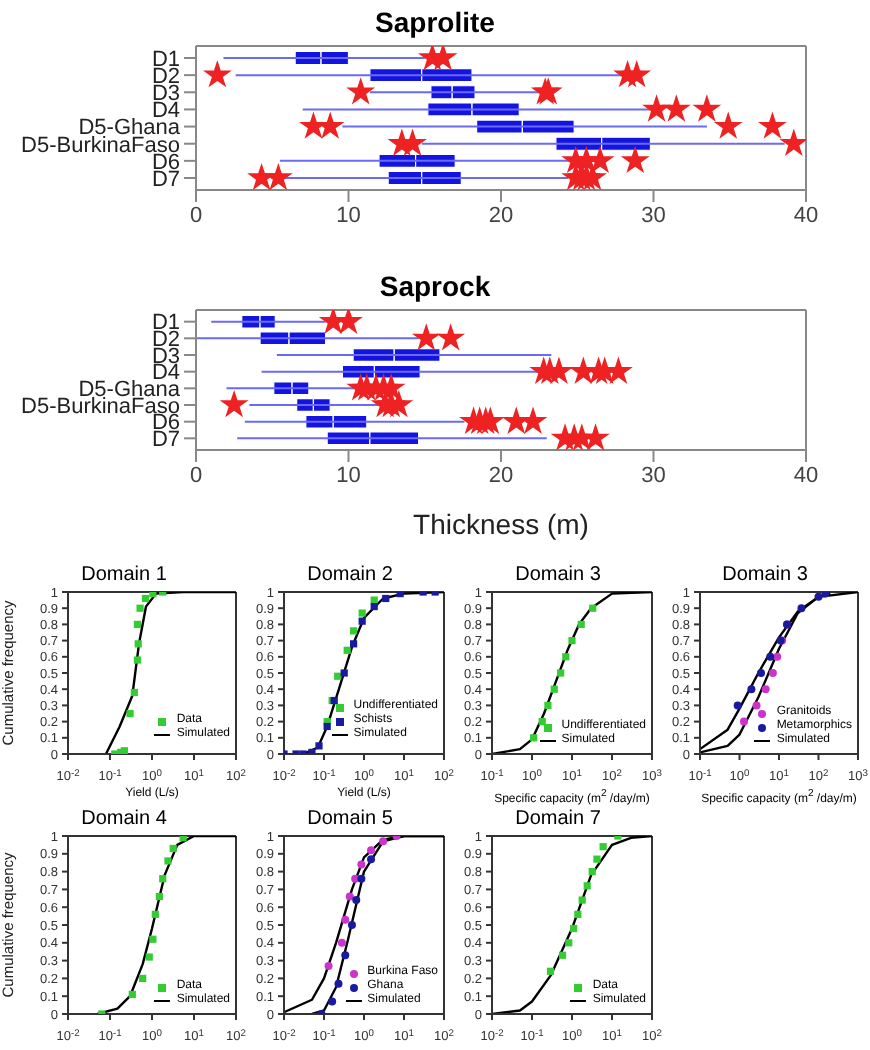 The width and height of the screenshot is (870, 1050). What do you see at coordinates (501, 524) in the screenshot?
I see `x-axis-title: Thickness (m)` at bounding box center [501, 524].